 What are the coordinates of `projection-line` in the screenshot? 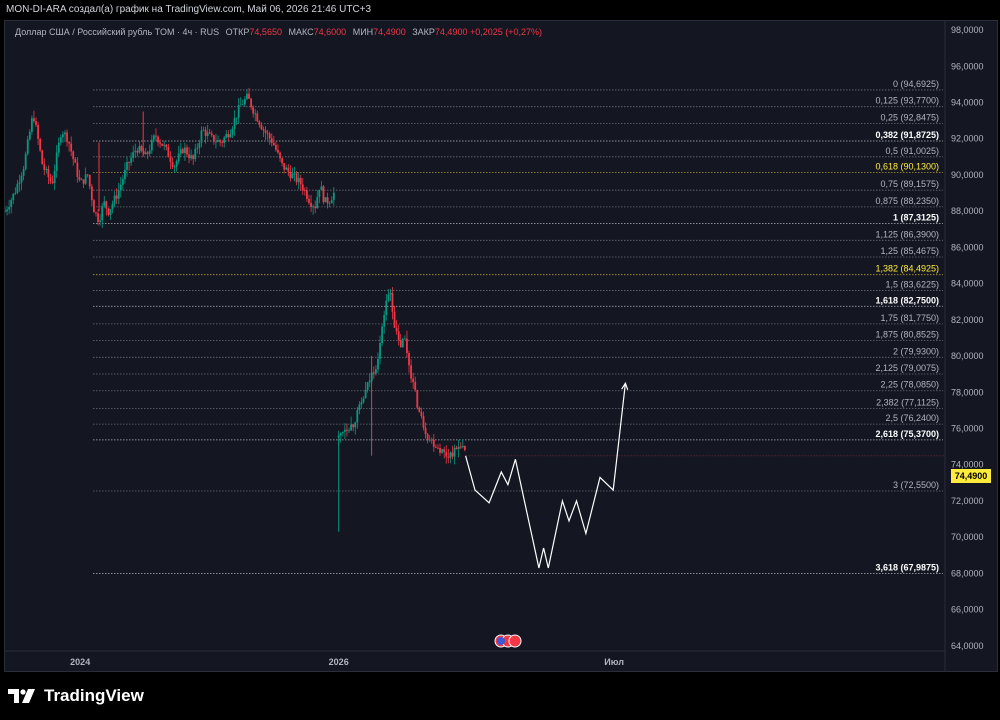 It's located at (545, 476).